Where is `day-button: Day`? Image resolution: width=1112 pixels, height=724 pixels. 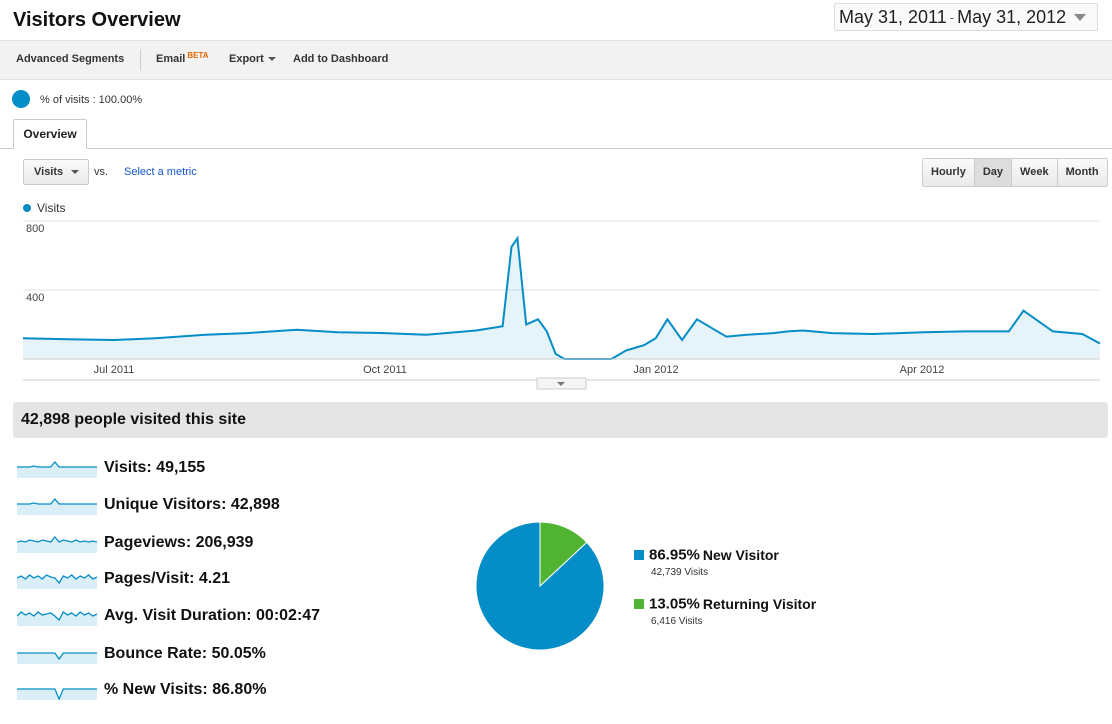 day-button: Day is located at coordinates (993, 172).